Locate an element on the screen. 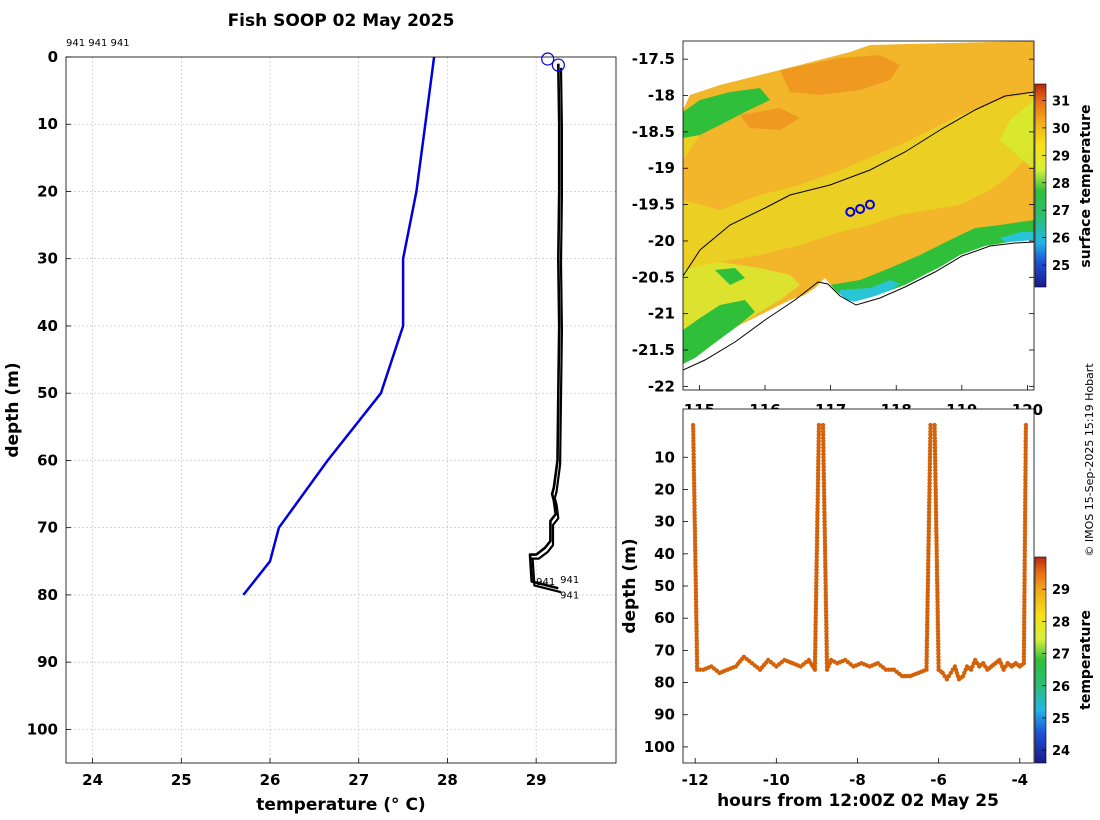 This screenshot has width=1100, height=820. timeseries-y-tick-label: 60 is located at coordinates (664, 618).